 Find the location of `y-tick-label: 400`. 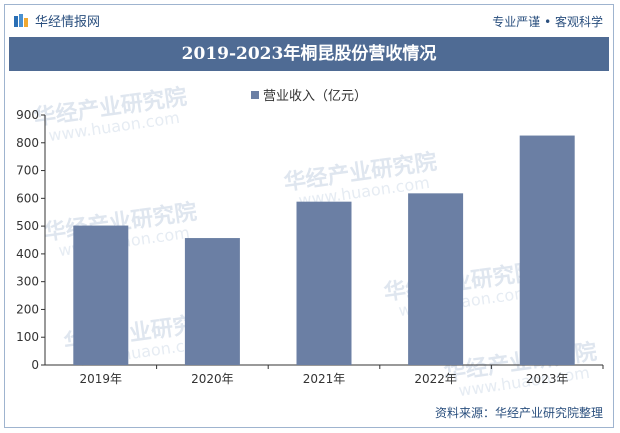

y-tick-label: 400 is located at coordinates (27, 254).